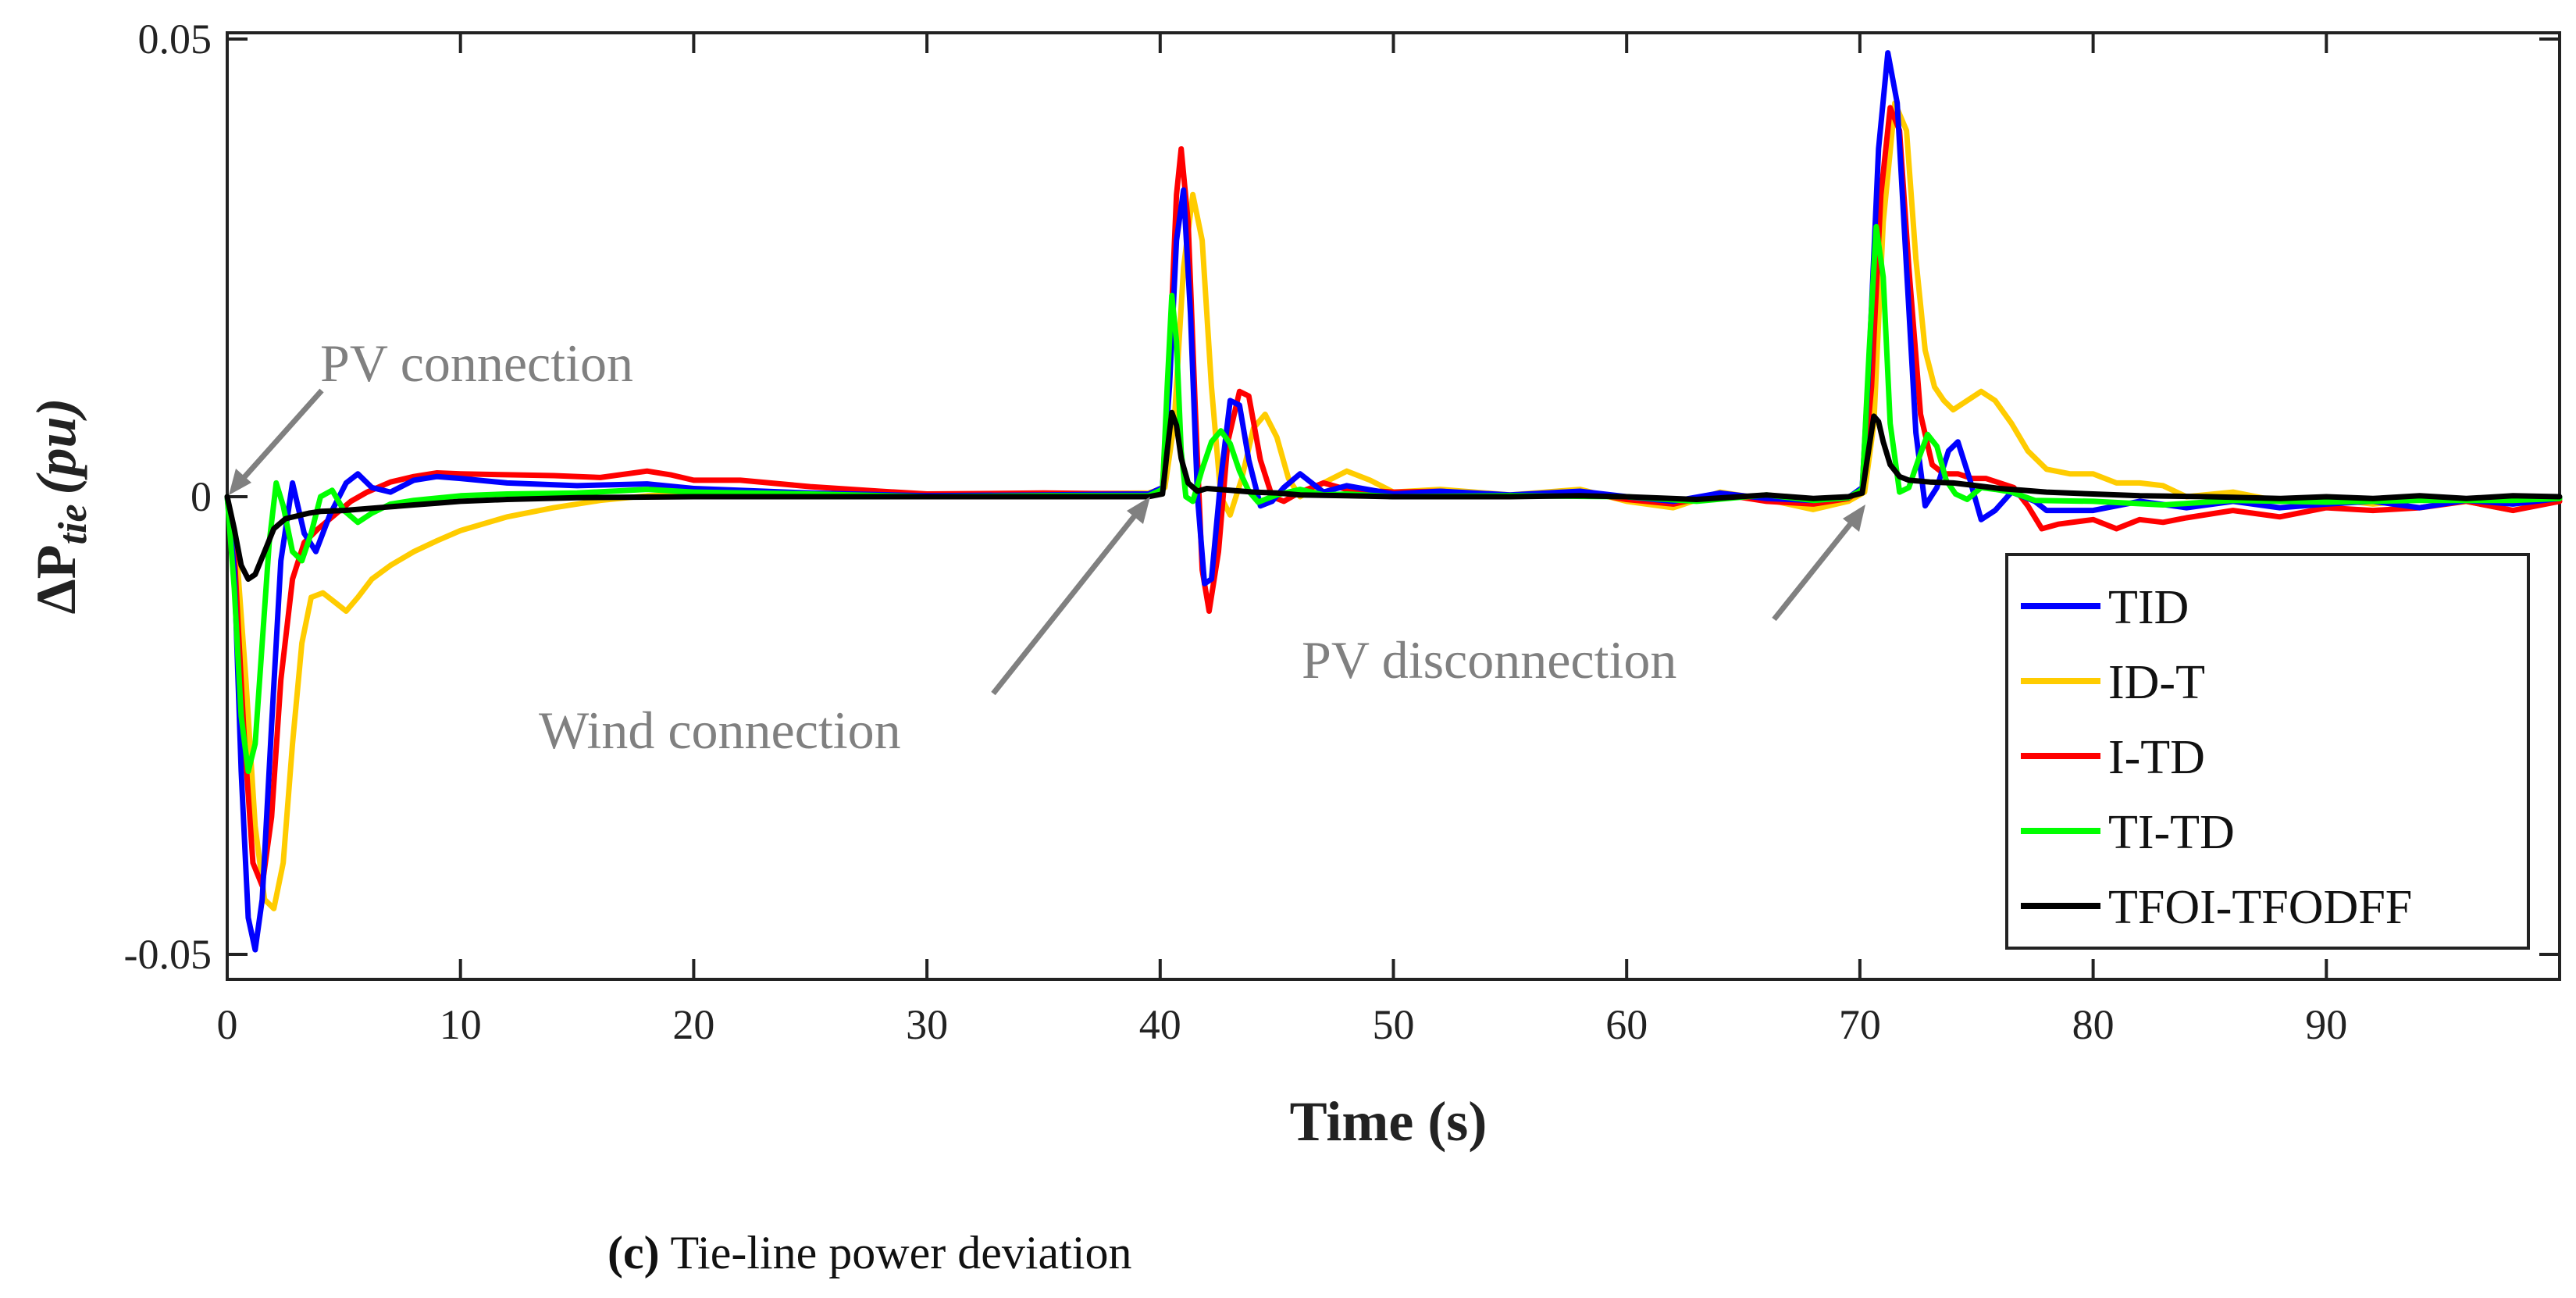 This screenshot has height=1298, width=2576. I want to click on x-tick-label-5: 50, so click(1394, 1024).